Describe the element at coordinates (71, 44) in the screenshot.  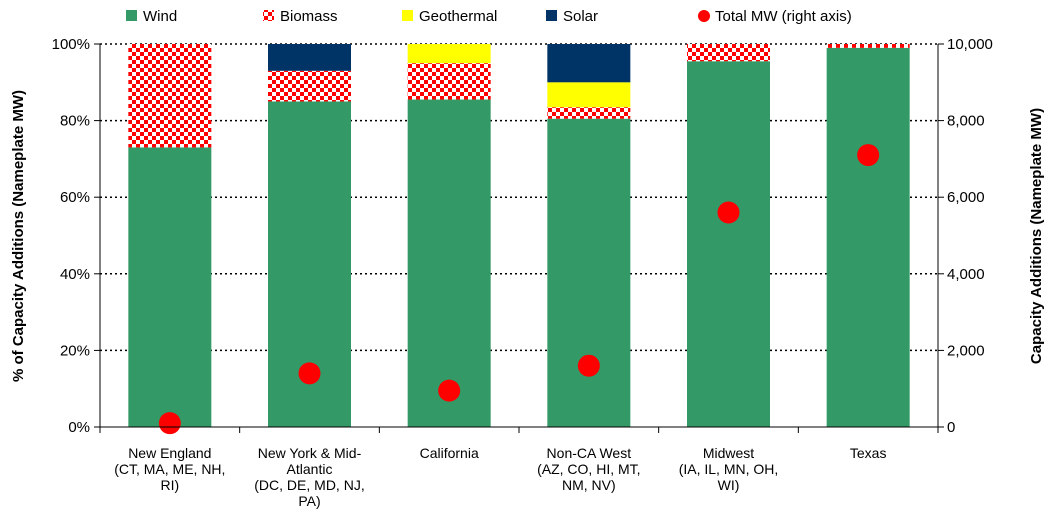
I see `y-tick-label: 100%` at that location.